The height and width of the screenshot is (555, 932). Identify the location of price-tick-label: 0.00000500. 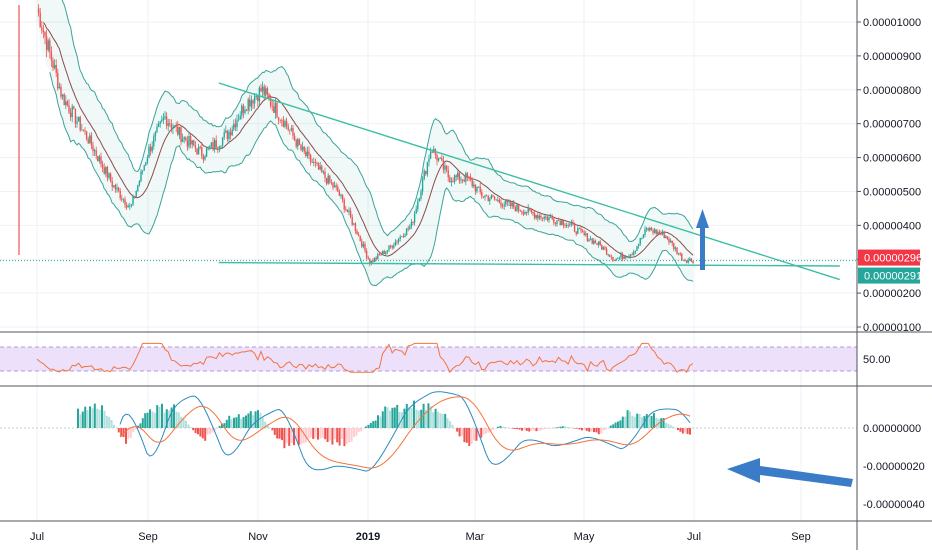
(892, 192).